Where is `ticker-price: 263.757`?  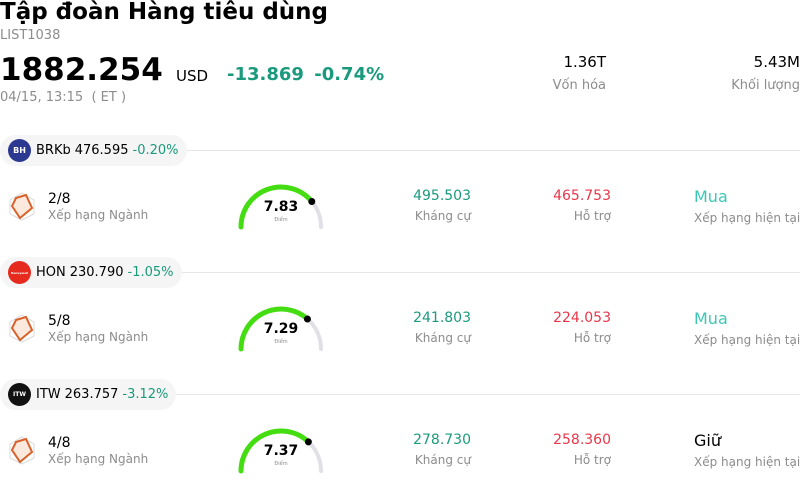 ticker-price: 263.757 is located at coordinates (91, 394).